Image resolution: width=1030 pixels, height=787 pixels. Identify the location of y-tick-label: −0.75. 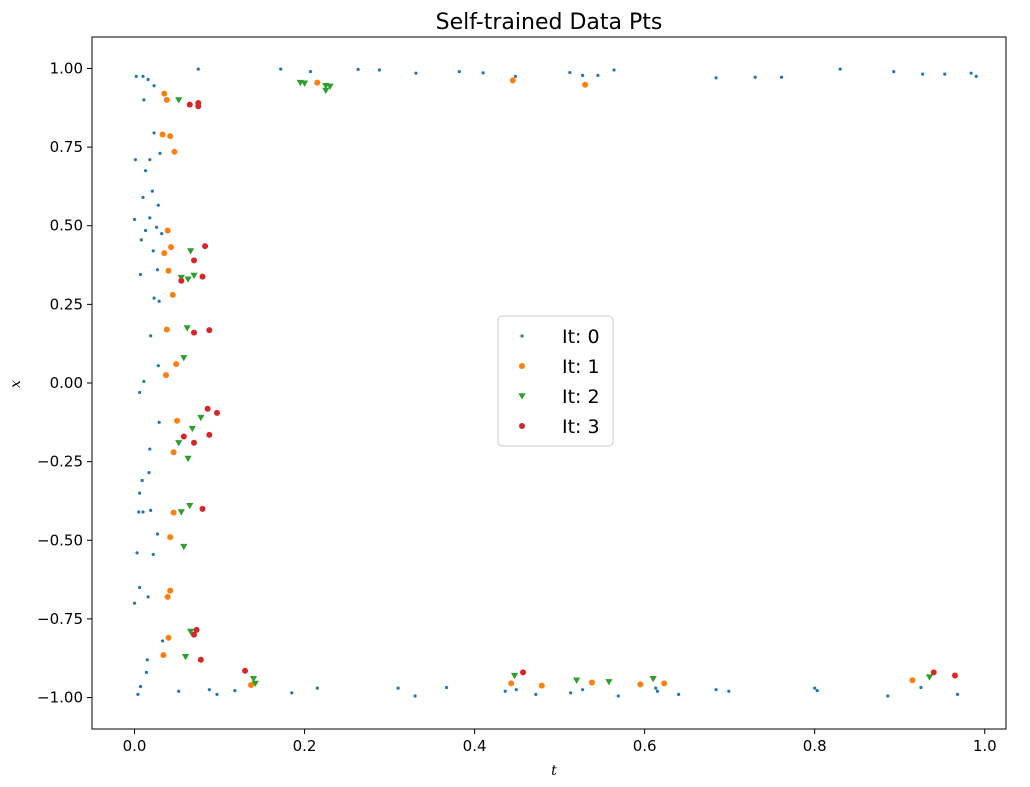
(60, 619).